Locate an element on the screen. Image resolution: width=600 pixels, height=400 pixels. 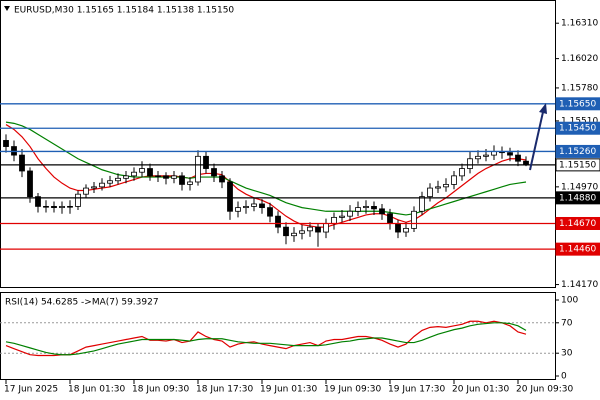
x-tick-label: 18 Jun 01:30 is located at coordinates (96, 390).